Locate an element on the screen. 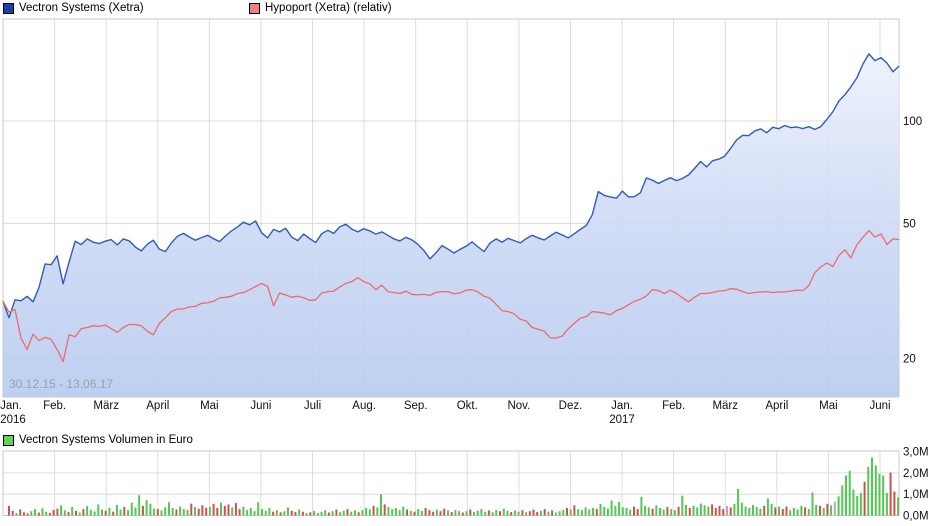 Image resolution: width=940 pixels, height=526 pixels. x-axis-month-label: Jan. is located at coordinates (622, 406).